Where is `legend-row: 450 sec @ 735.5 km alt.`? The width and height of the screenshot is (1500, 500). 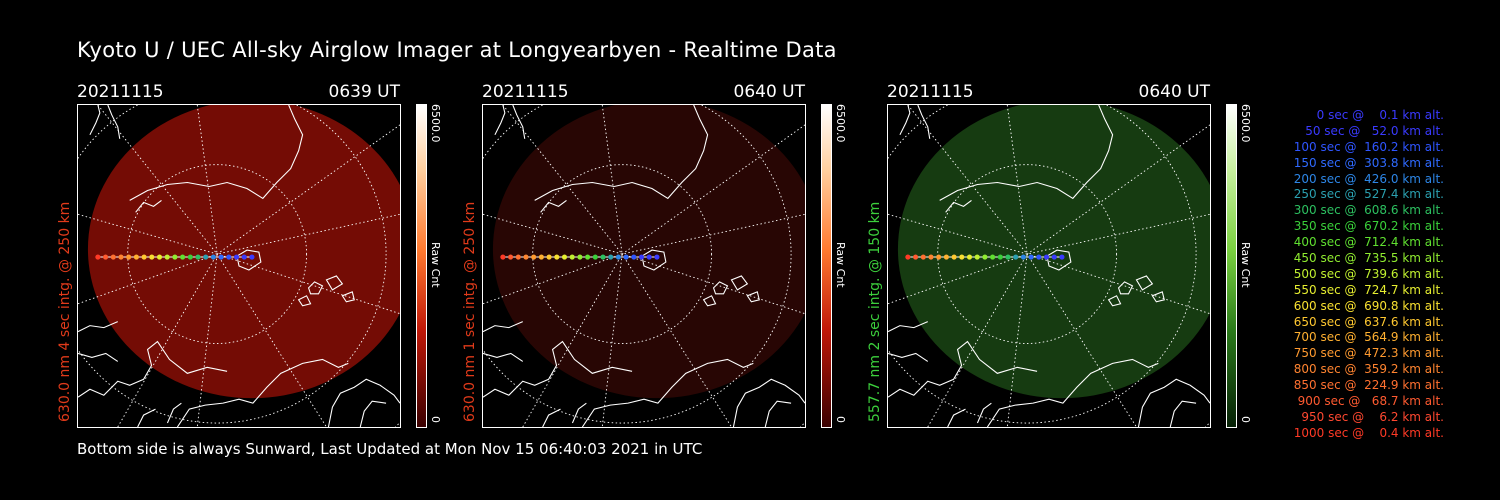 legend-row: 450 sec @ 735.5 km alt. is located at coordinates (1366, 258).